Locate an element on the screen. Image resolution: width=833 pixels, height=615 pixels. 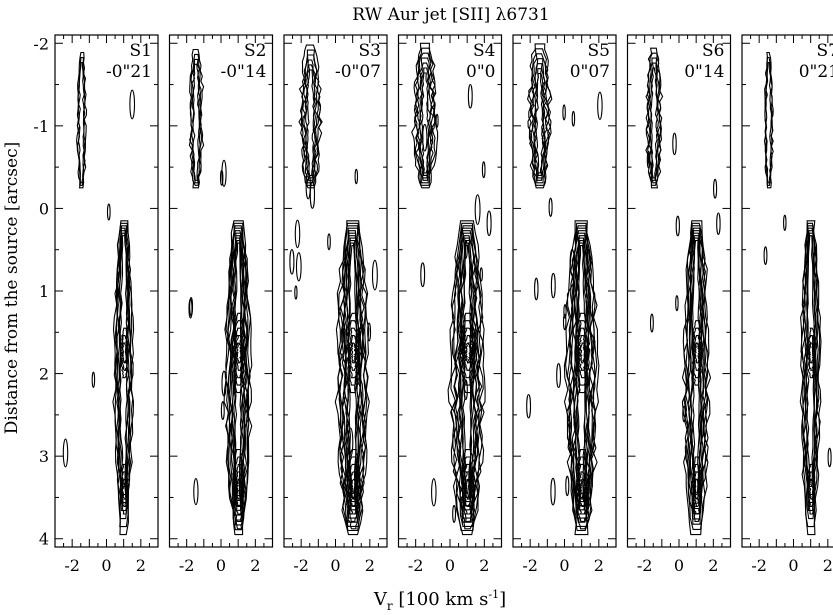
x-axis-label-sup: -1 is located at coordinates (493, 594).